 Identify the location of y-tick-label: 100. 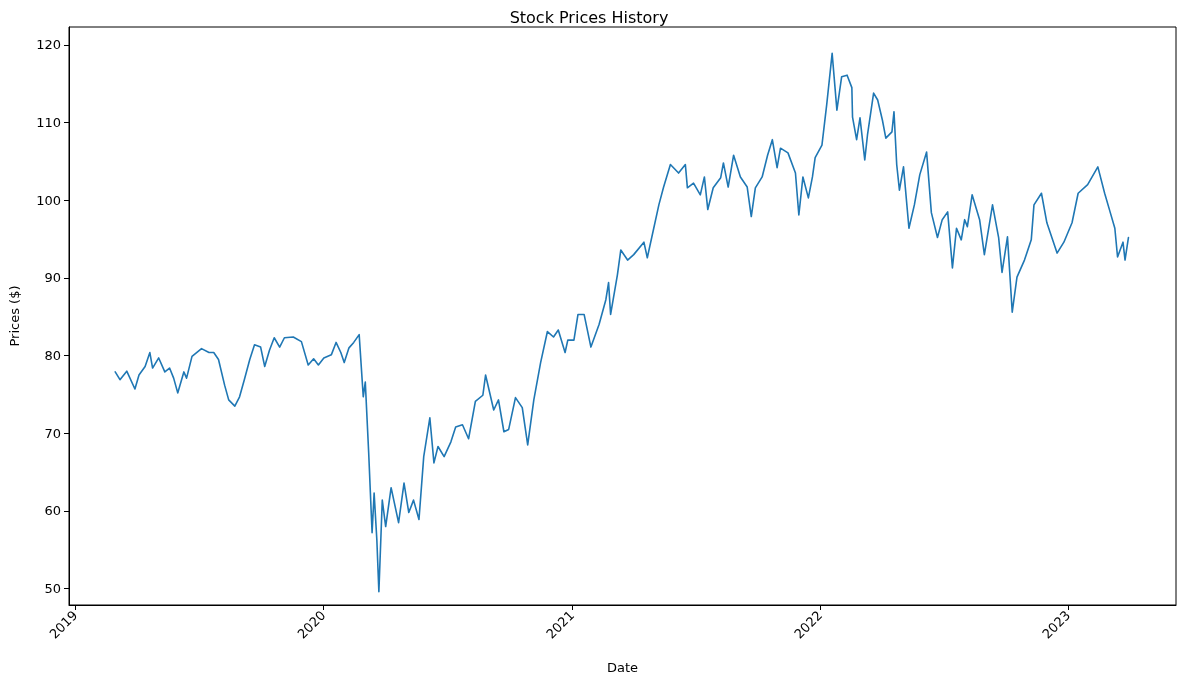
(48, 200).